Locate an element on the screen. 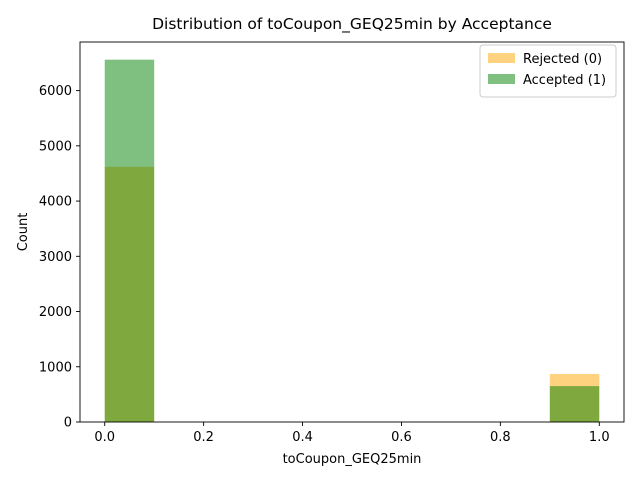  x-tick-label-4: 0.8 is located at coordinates (500, 437).